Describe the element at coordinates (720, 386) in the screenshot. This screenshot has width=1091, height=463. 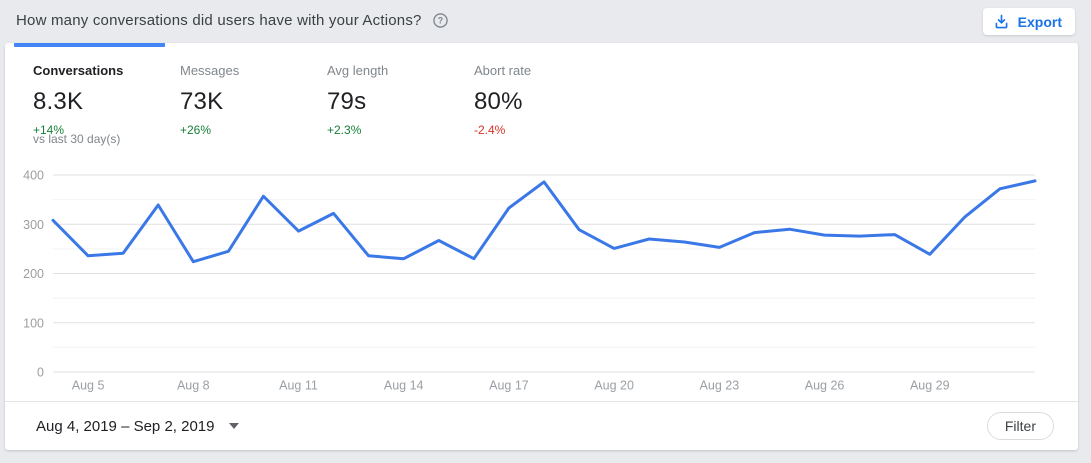
I see `x-axis-label: Aug 23` at that location.